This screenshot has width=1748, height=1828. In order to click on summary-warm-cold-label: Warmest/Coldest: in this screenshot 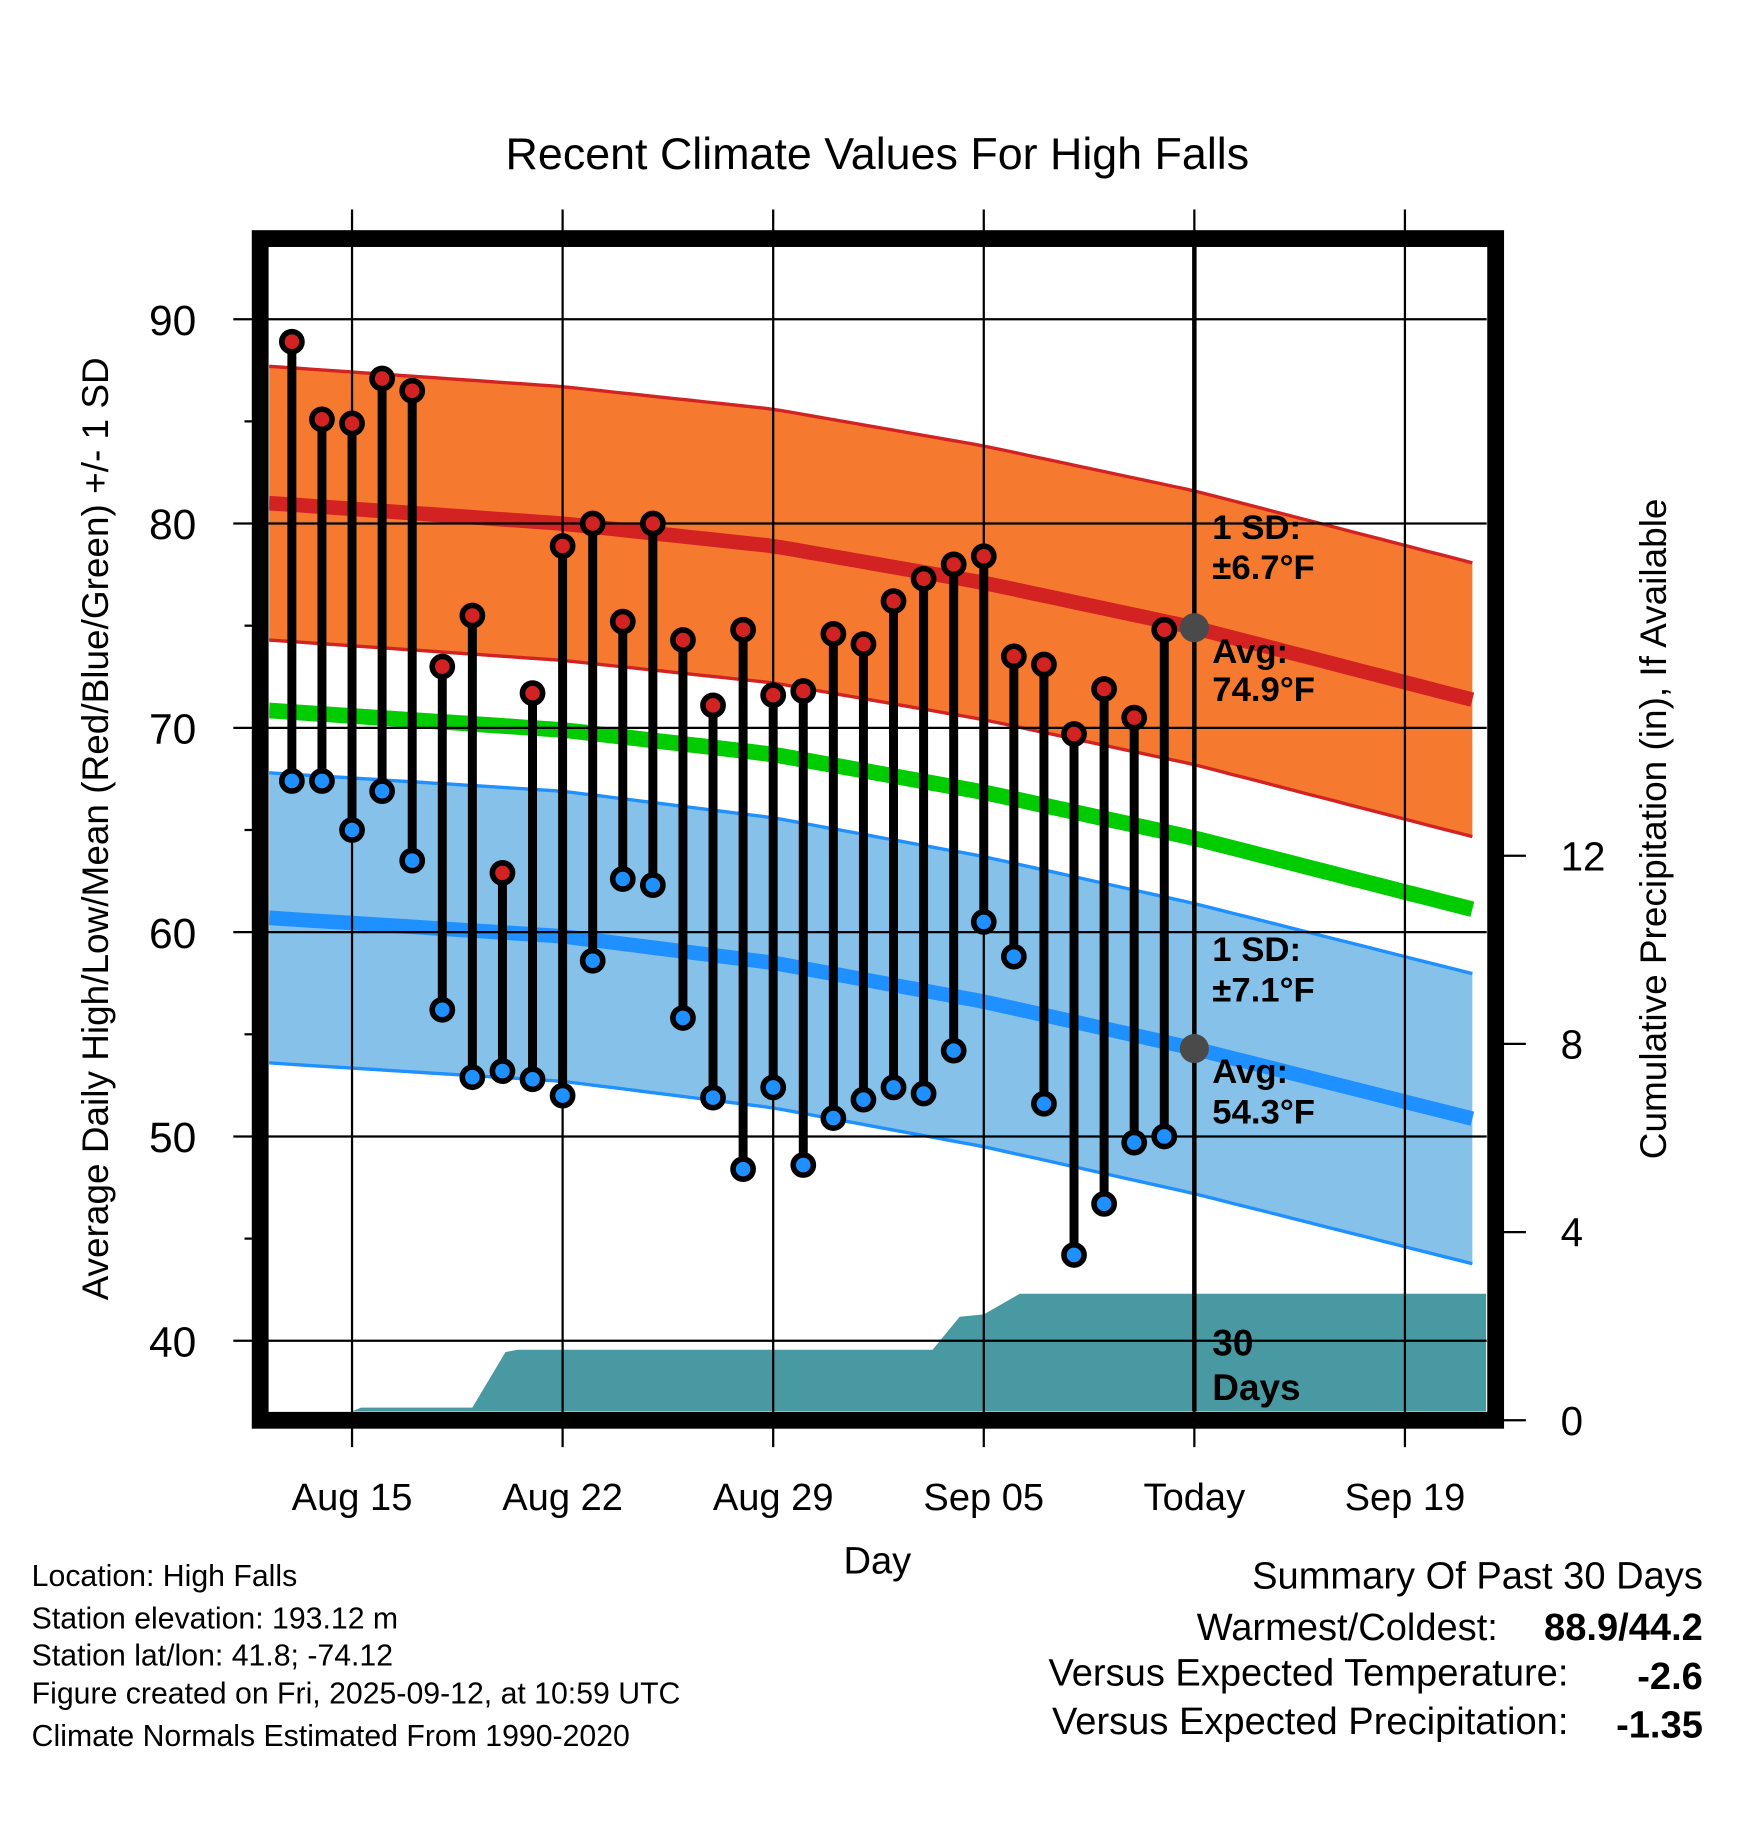, I will do `click(1347, 1628)`.